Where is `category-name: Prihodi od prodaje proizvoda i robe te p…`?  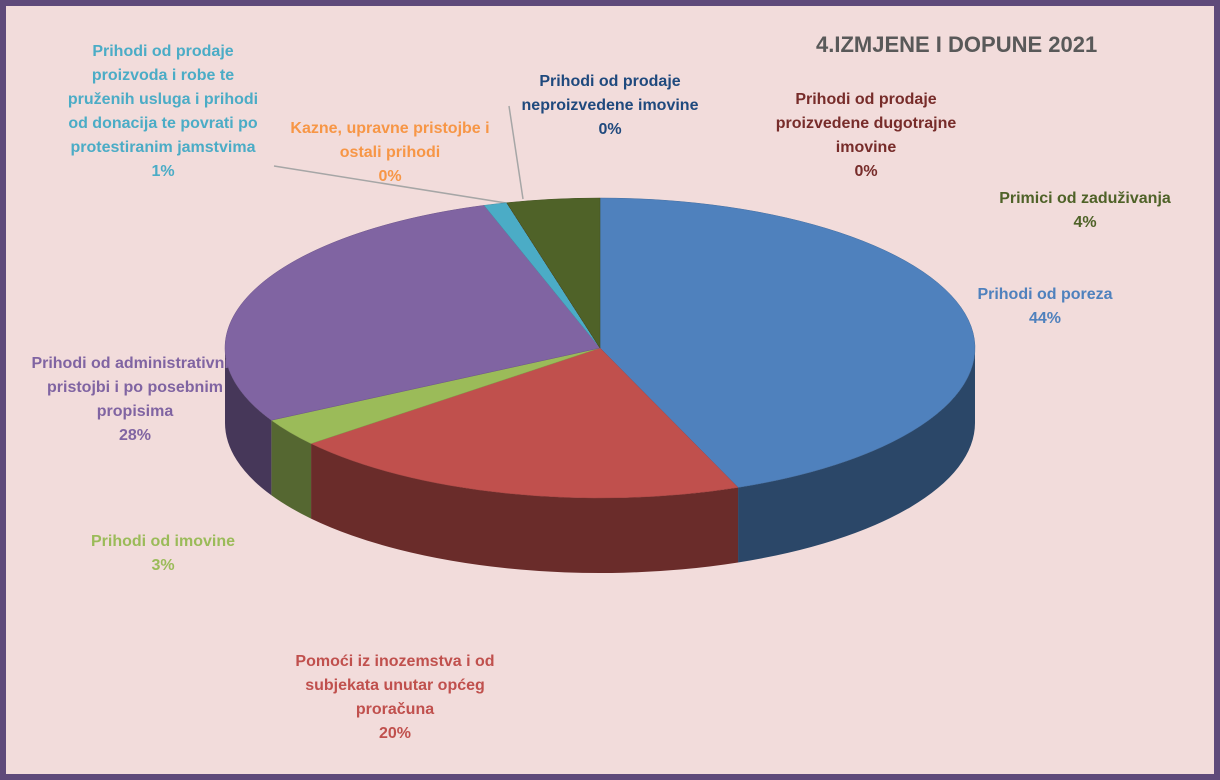 category-name: Prihodi od prodaje proizvoda i robe te p… is located at coordinates (163, 99).